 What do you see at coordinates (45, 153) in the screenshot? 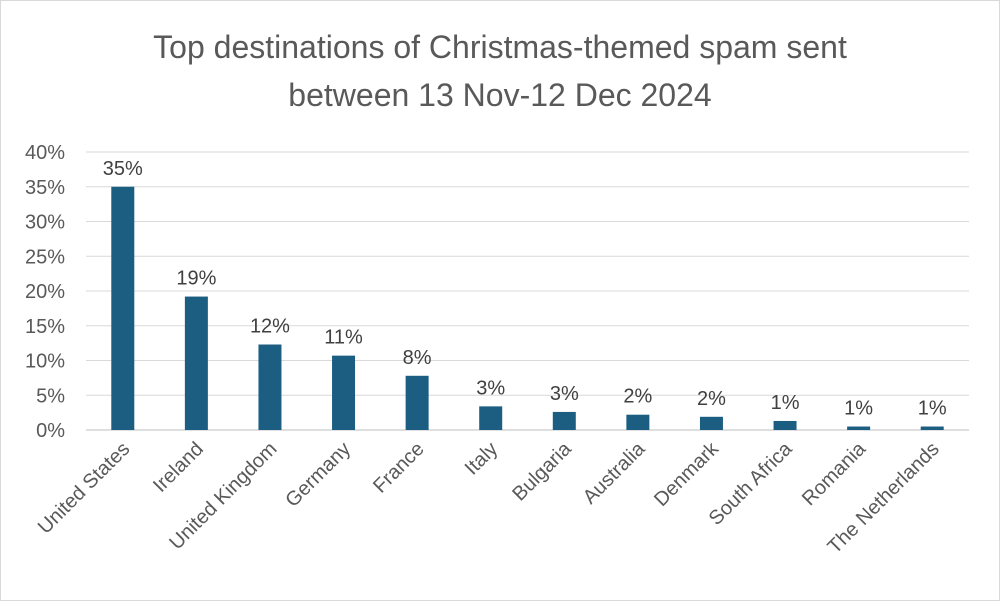
I see `y-tick-label: 40%` at bounding box center [45, 153].